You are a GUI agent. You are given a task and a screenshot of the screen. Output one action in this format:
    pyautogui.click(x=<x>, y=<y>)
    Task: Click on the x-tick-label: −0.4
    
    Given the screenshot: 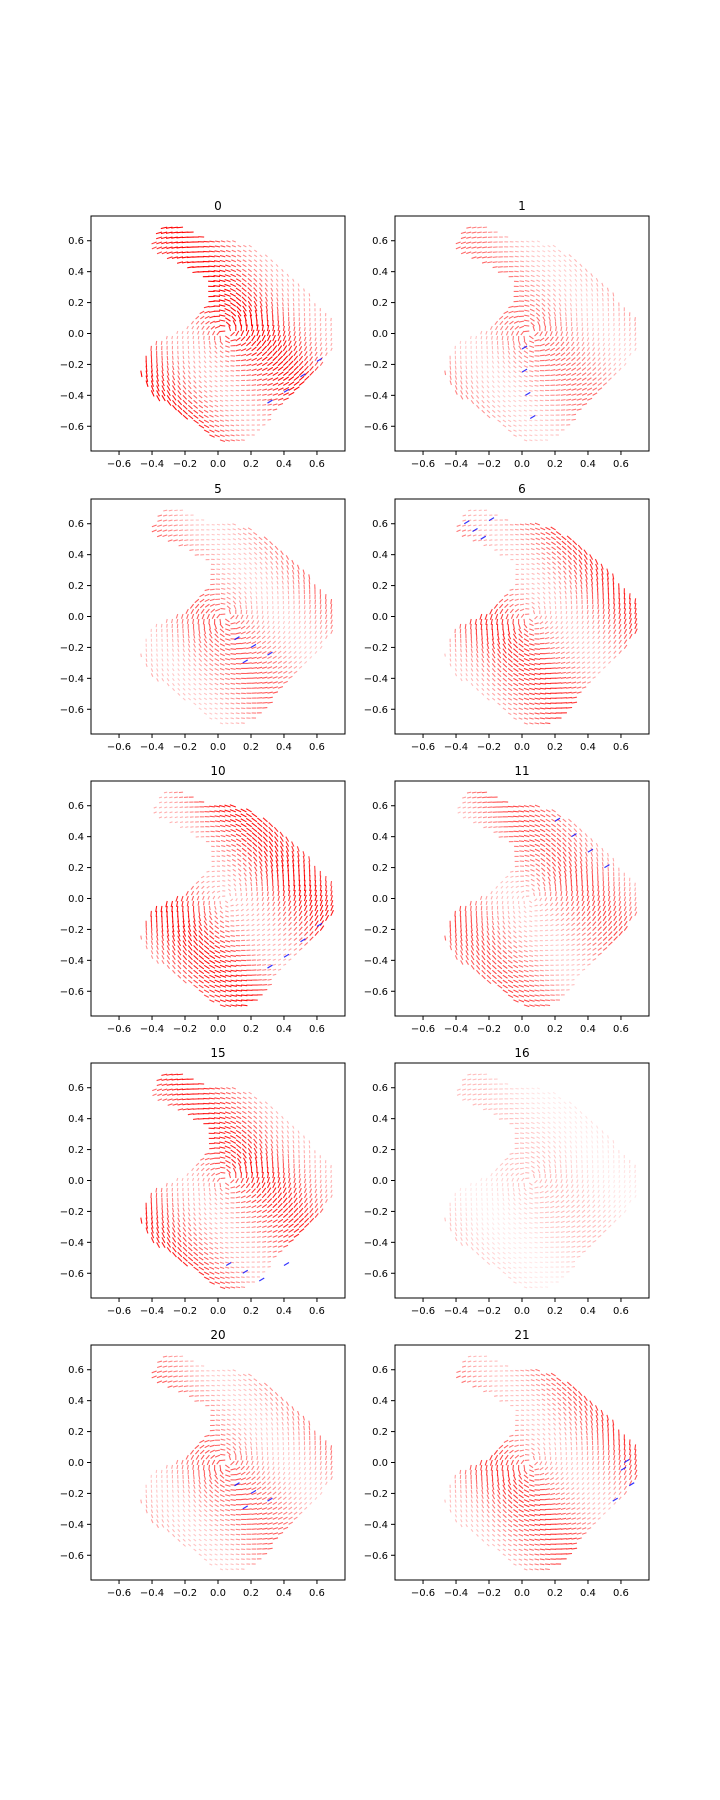 What is the action you would take?
    pyautogui.click(x=152, y=464)
    